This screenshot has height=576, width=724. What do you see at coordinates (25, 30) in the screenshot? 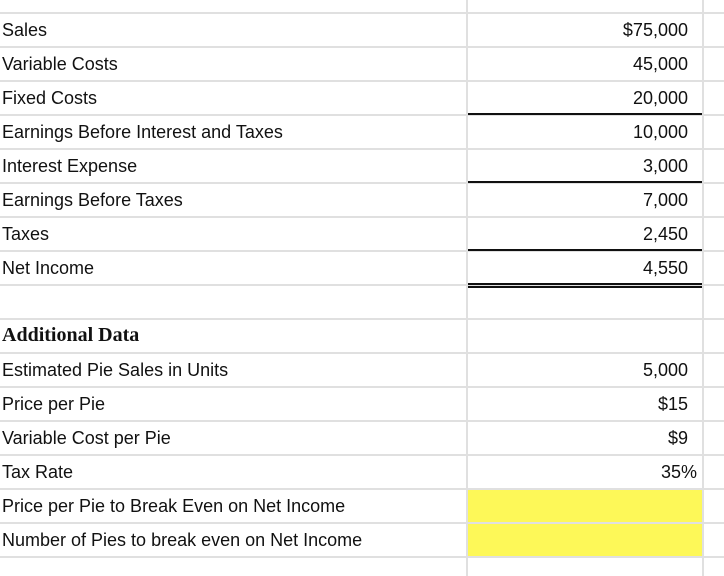
I see `label-cell: Sales` at bounding box center [25, 30].